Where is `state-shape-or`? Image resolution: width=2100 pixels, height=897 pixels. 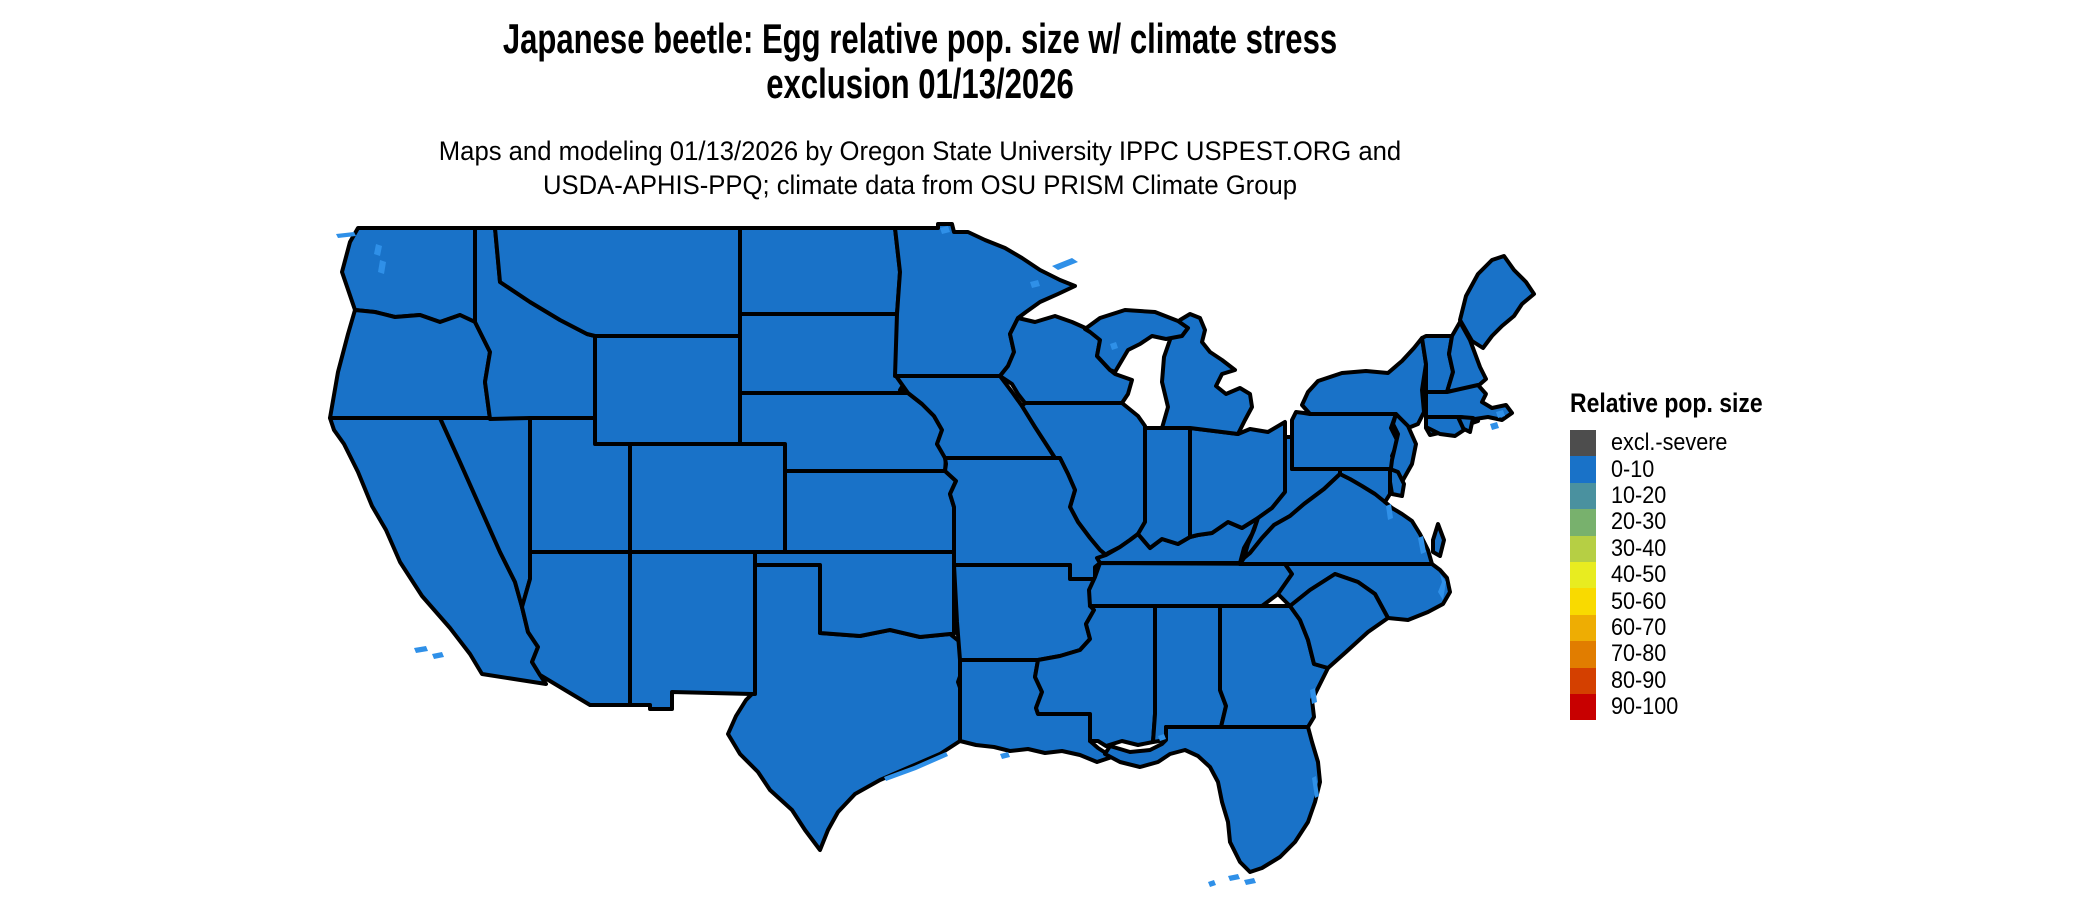 state-shape-or is located at coordinates (410, 364).